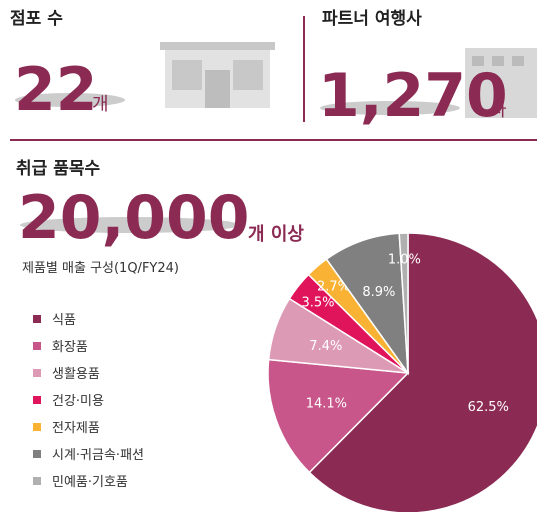 This screenshot has width=537, height=512. What do you see at coordinates (90, 482) in the screenshot?
I see `legend-label: 민예품·기호품` at bounding box center [90, 482].